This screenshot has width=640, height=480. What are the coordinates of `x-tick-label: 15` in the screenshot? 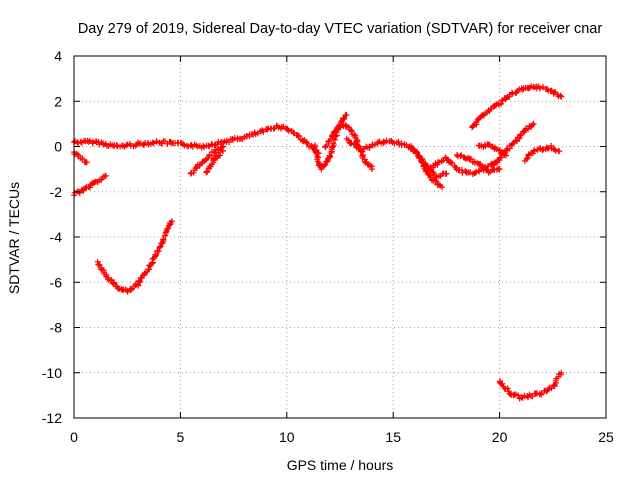 It's located at (393, 437).